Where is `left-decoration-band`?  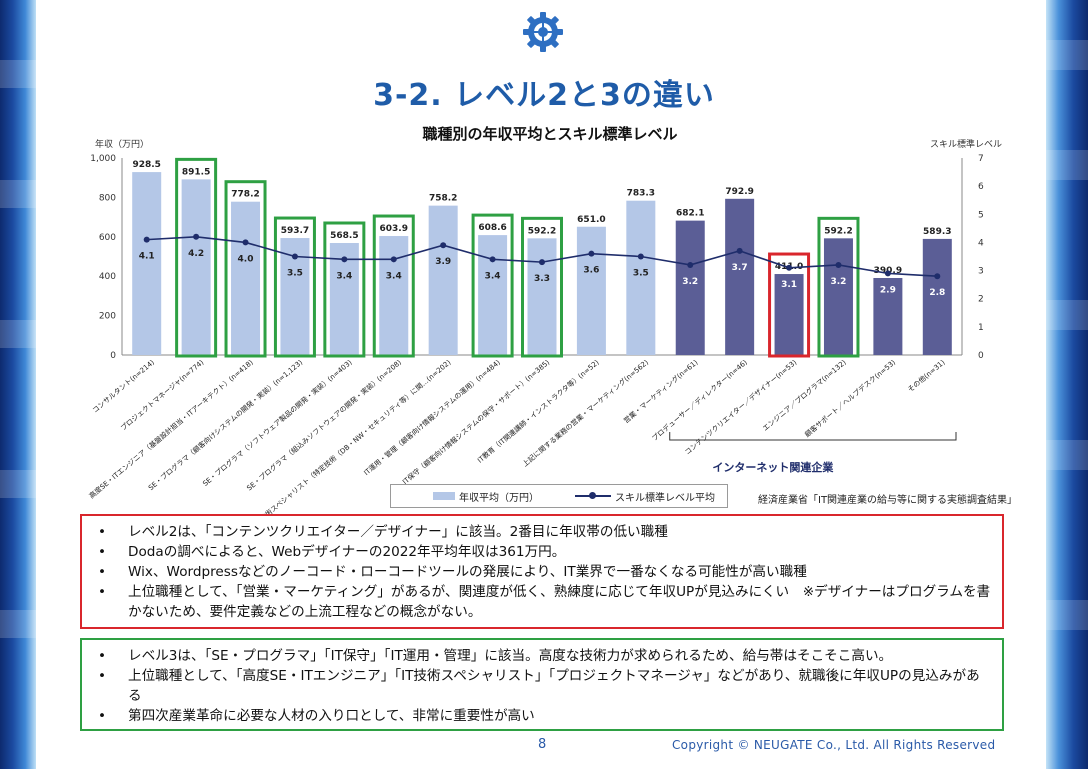
left-decoration-band is located at coordinates (18, 384).